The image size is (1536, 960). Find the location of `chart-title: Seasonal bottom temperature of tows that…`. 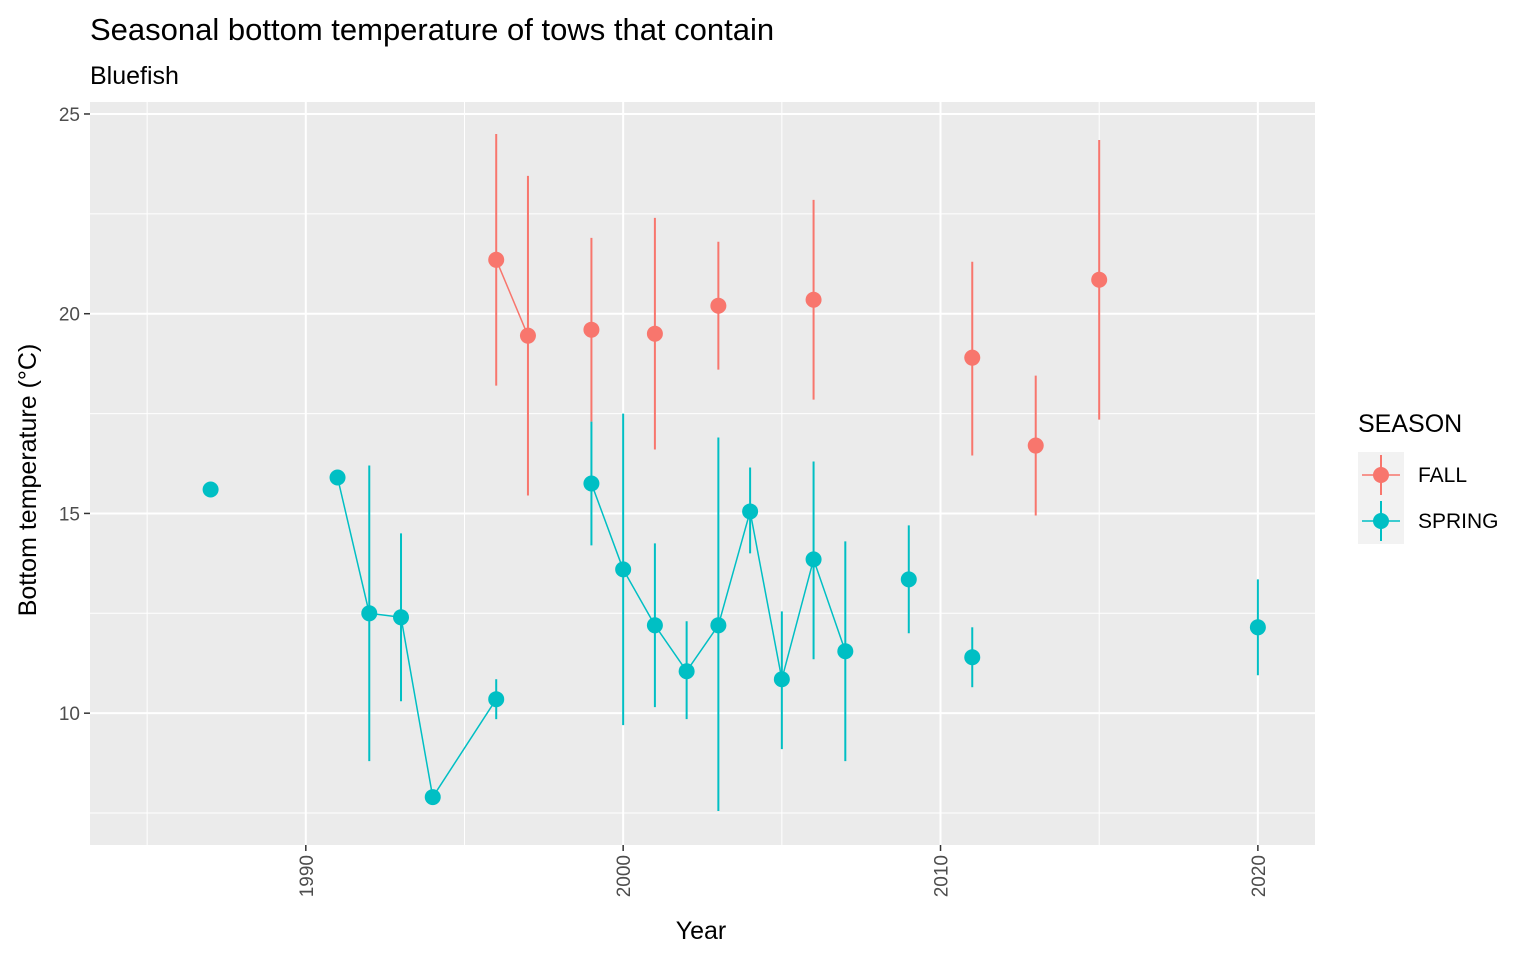

chart-title: Seasonal bottom temperature of tows that… is located at coordinates (432, 29).